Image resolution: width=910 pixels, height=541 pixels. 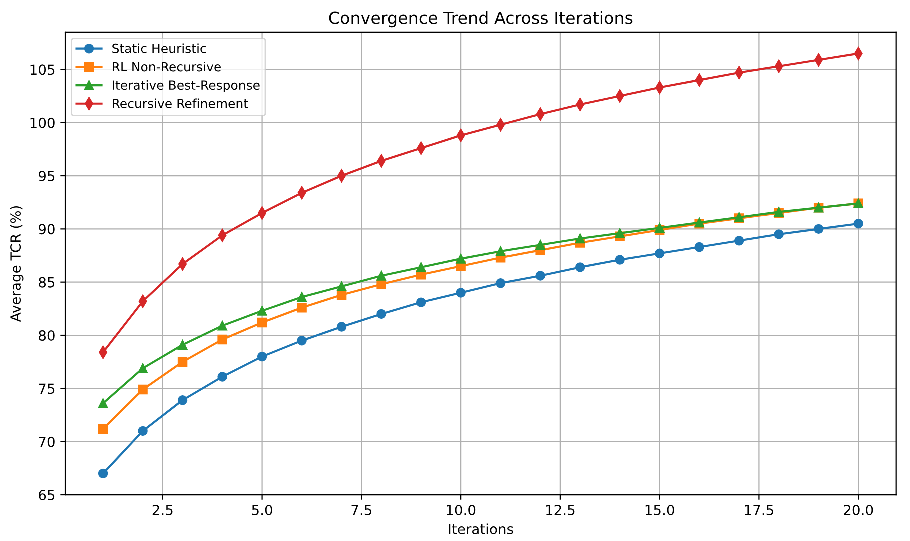 I want to click on x-tick-label: 7.5, so click(x=362, y=510).